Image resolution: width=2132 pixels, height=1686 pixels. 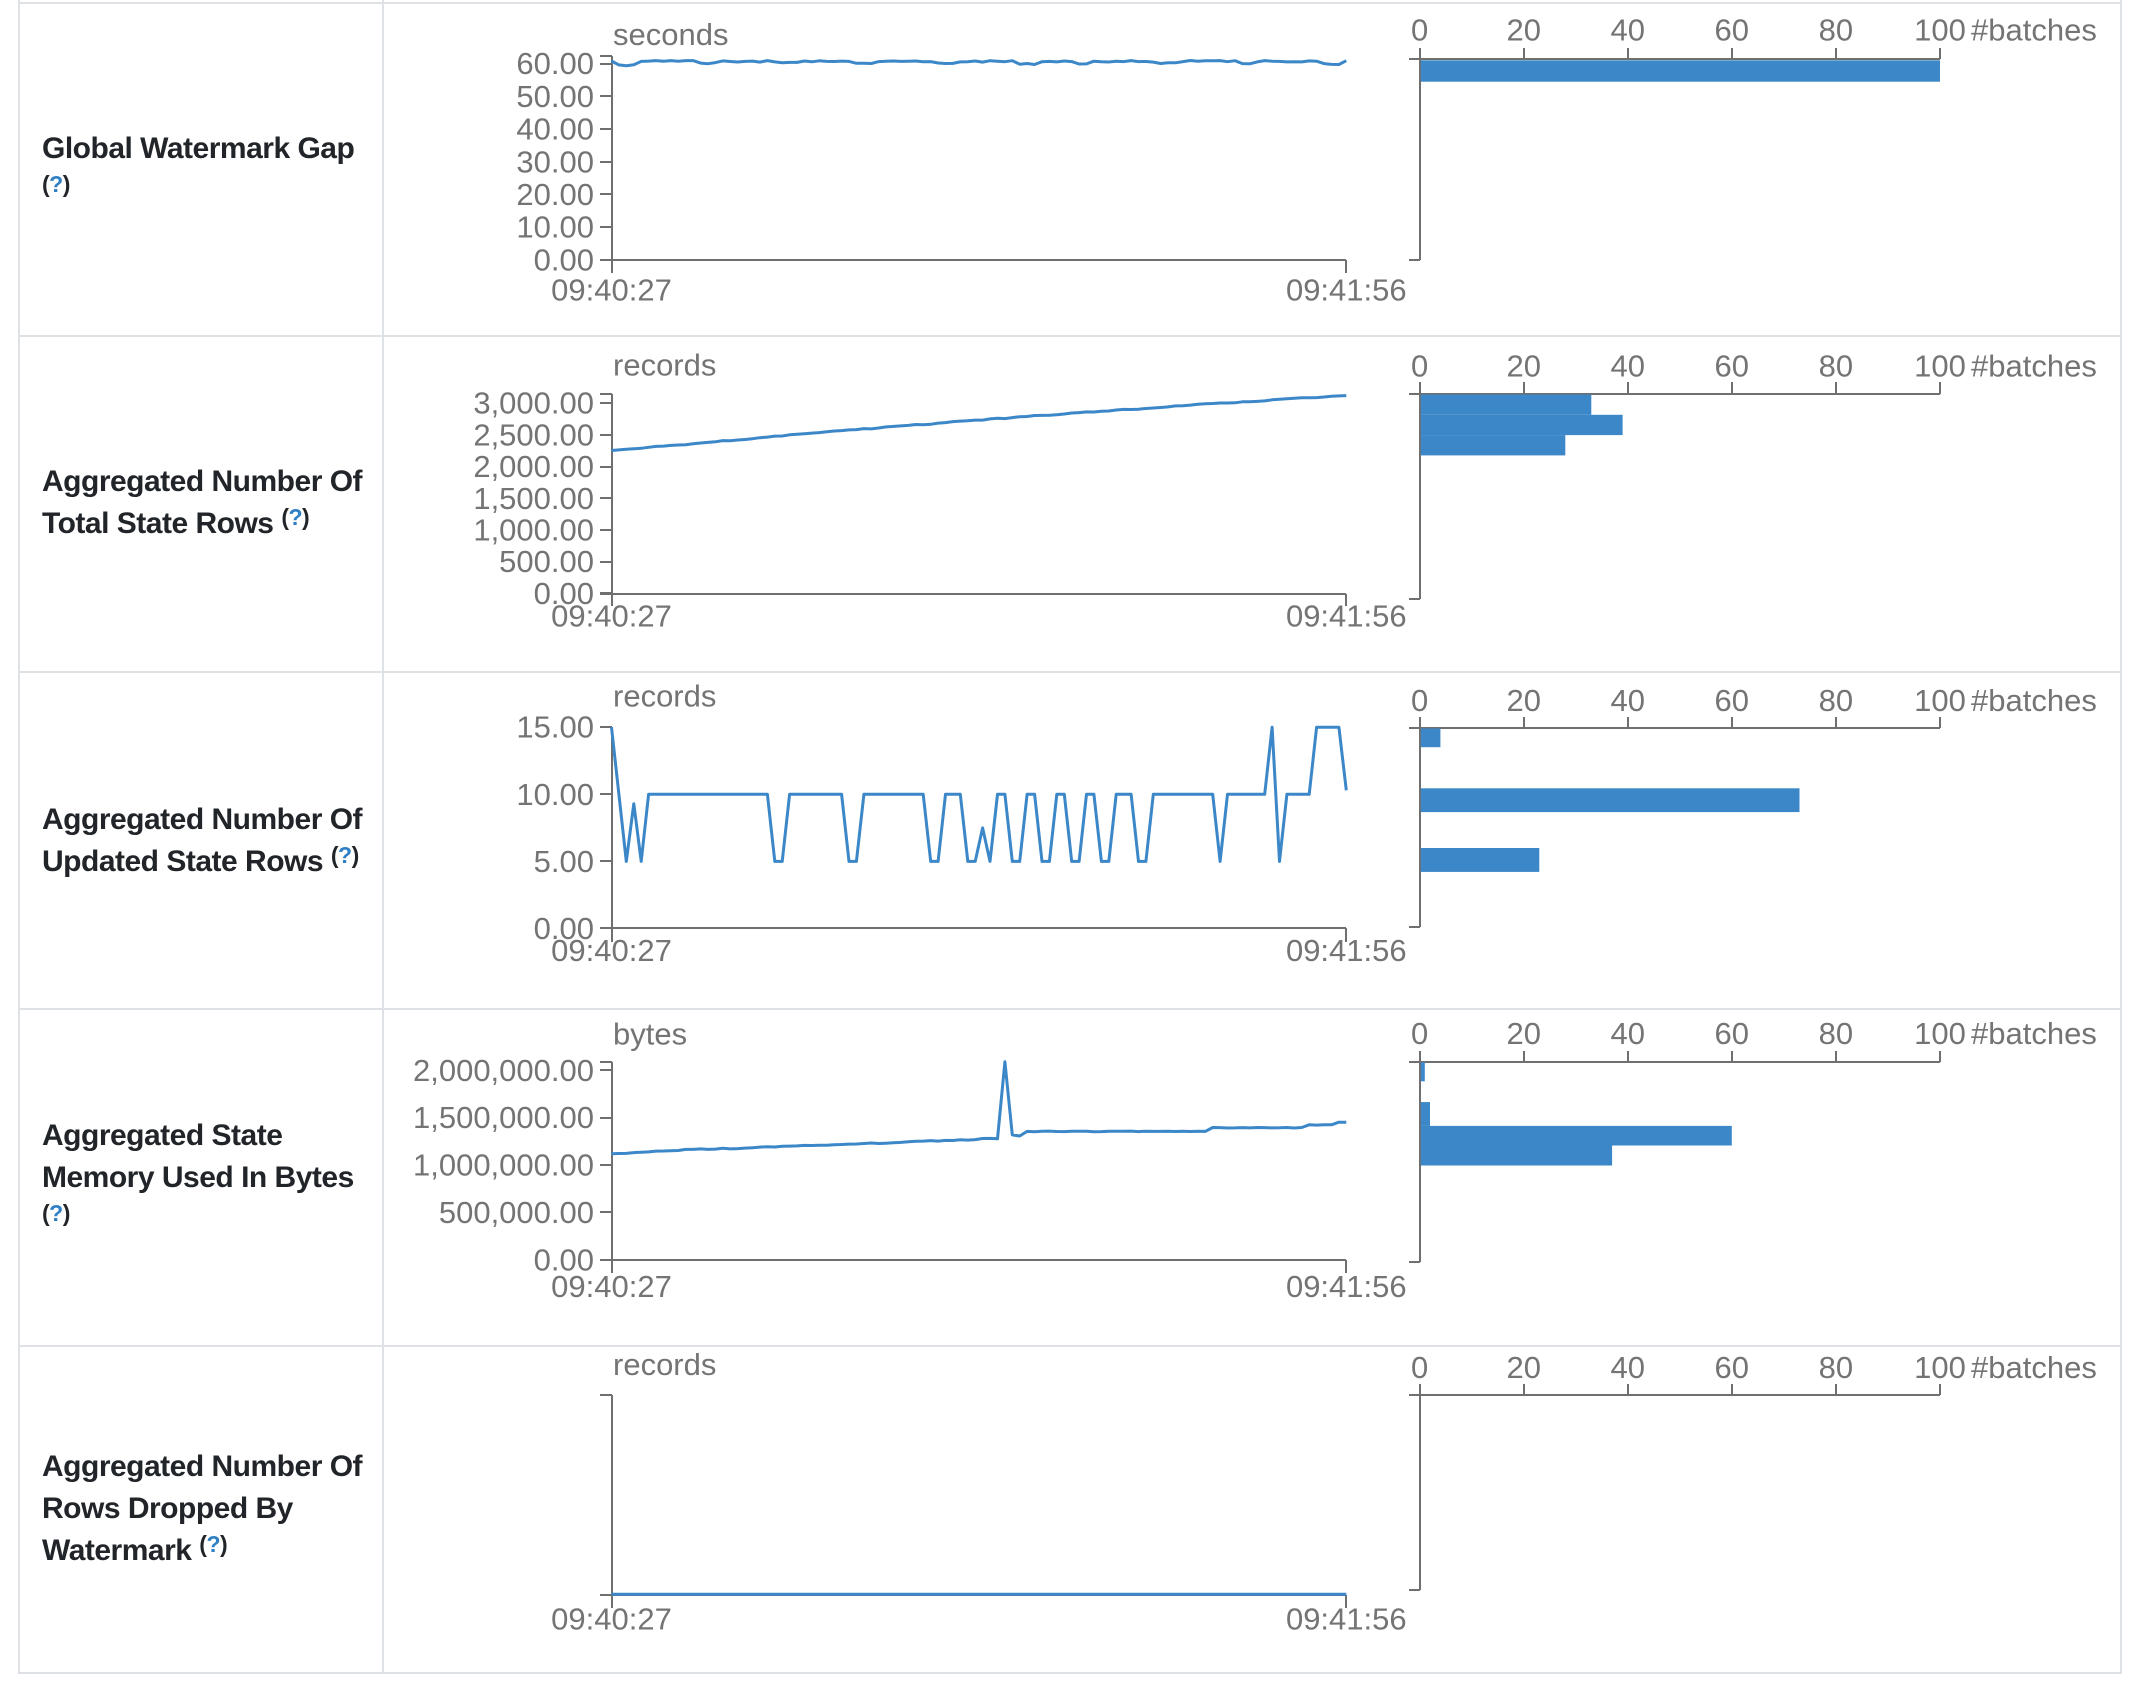 I want to click on svg-text: 3,000.00, so click(x=533, y=403).